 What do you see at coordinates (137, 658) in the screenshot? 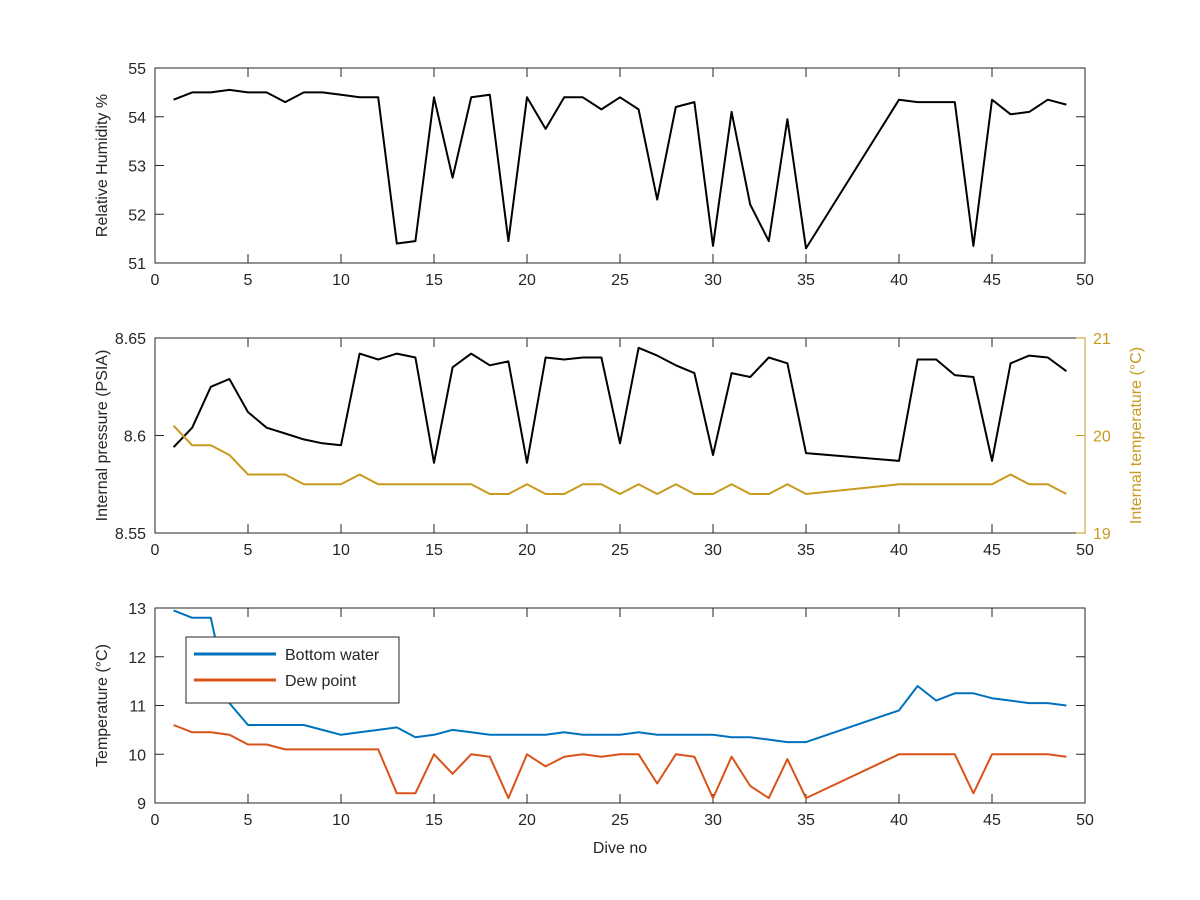
I see `y-tick-label: 12` at bounding box center [137, 658].